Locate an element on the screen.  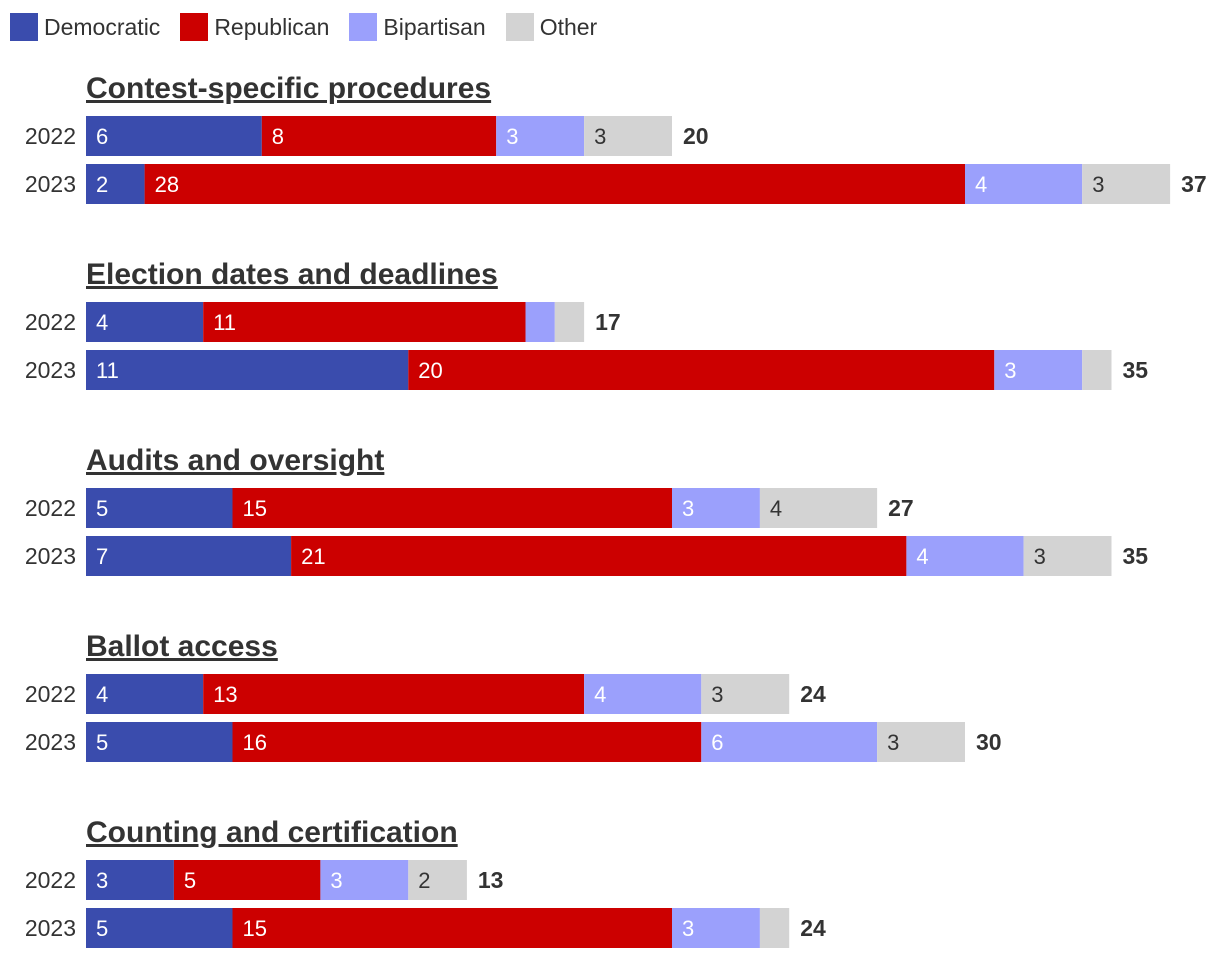
legend-item-bipartisan: Bipartisan is located at coordinates (417, 27).